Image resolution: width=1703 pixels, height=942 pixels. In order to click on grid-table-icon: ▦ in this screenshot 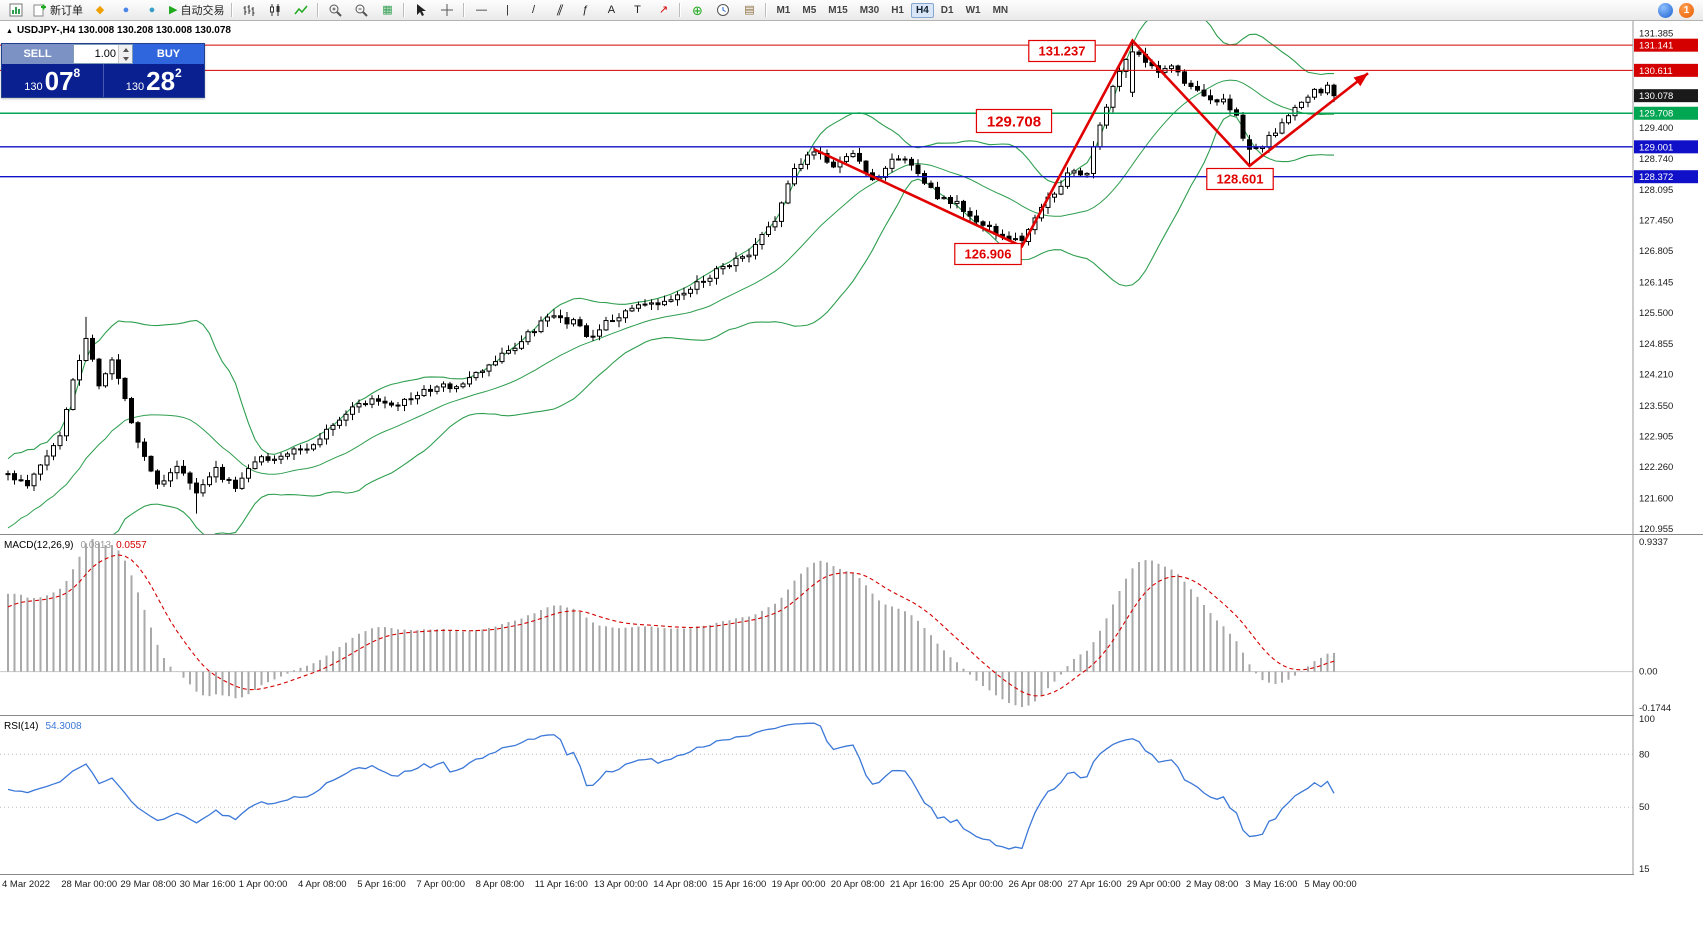, I will do `click(387, 9)`.